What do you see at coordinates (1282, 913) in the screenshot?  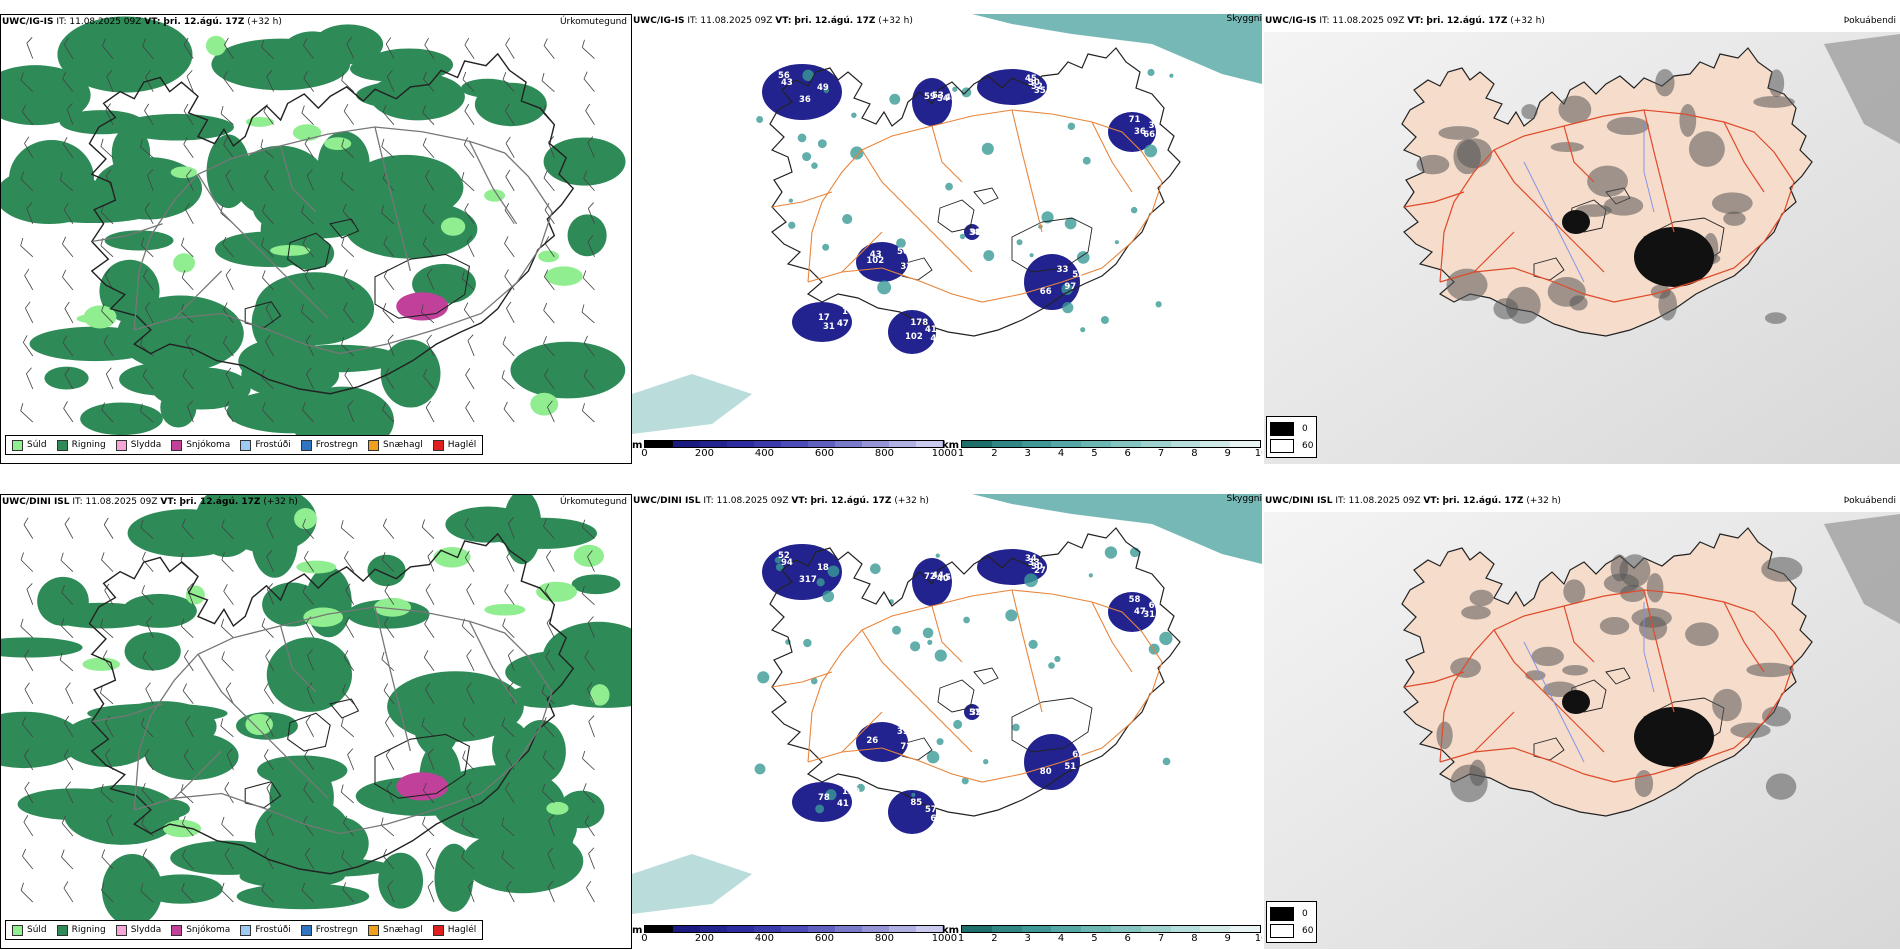 I see `fog-legend-swatch` at bounding box center [1282, 913].